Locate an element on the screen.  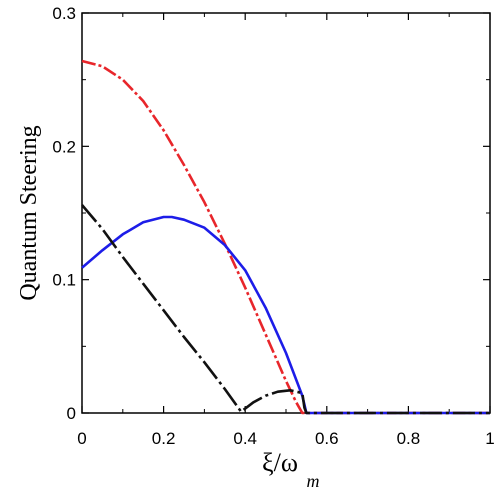
x-tick-label: 0 is located at coordinates (81, 438).